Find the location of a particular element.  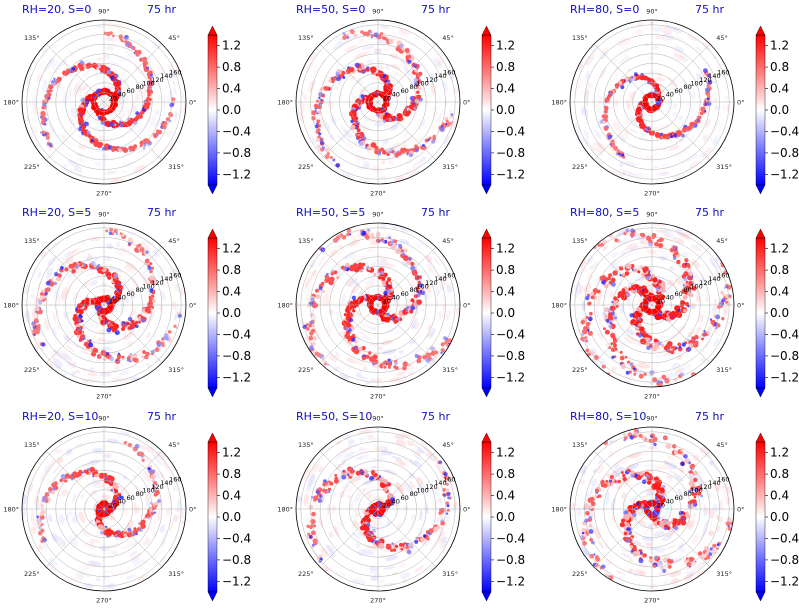

angle-tick-label: 135° is located at coordinates (32, 241).